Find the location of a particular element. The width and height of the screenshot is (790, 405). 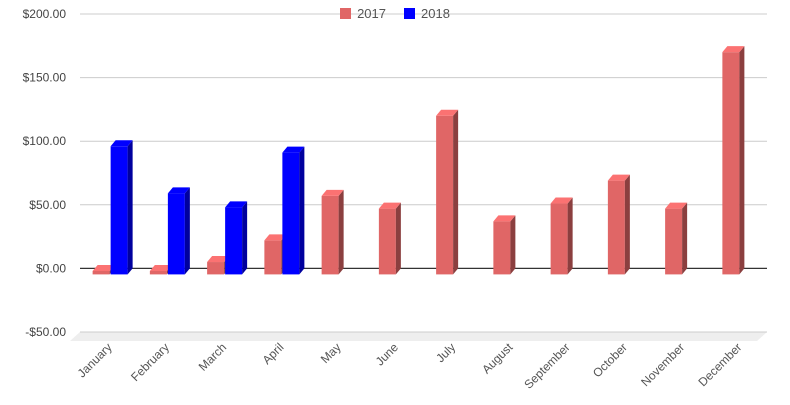

bar-side-2018-april is located at coordinates (302, 210).